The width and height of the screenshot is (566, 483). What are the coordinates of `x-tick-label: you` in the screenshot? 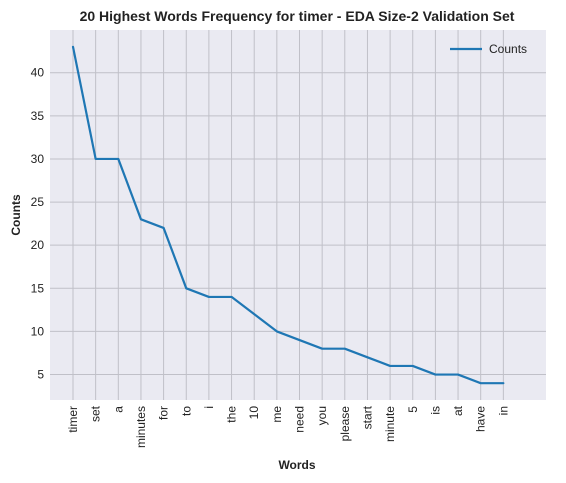 It's located at (322, 415).